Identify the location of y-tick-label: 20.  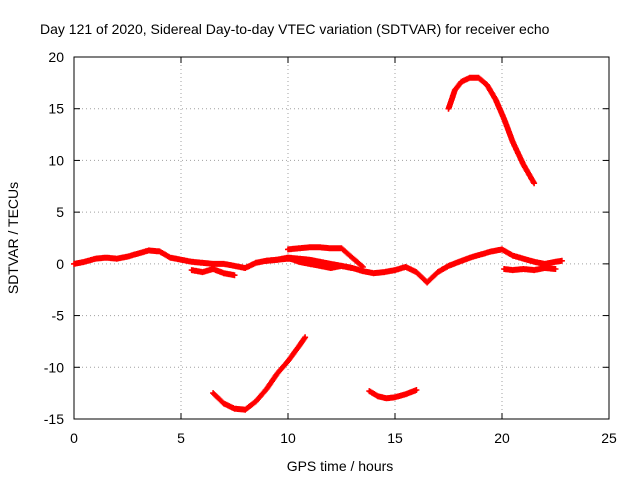
(56, 57).